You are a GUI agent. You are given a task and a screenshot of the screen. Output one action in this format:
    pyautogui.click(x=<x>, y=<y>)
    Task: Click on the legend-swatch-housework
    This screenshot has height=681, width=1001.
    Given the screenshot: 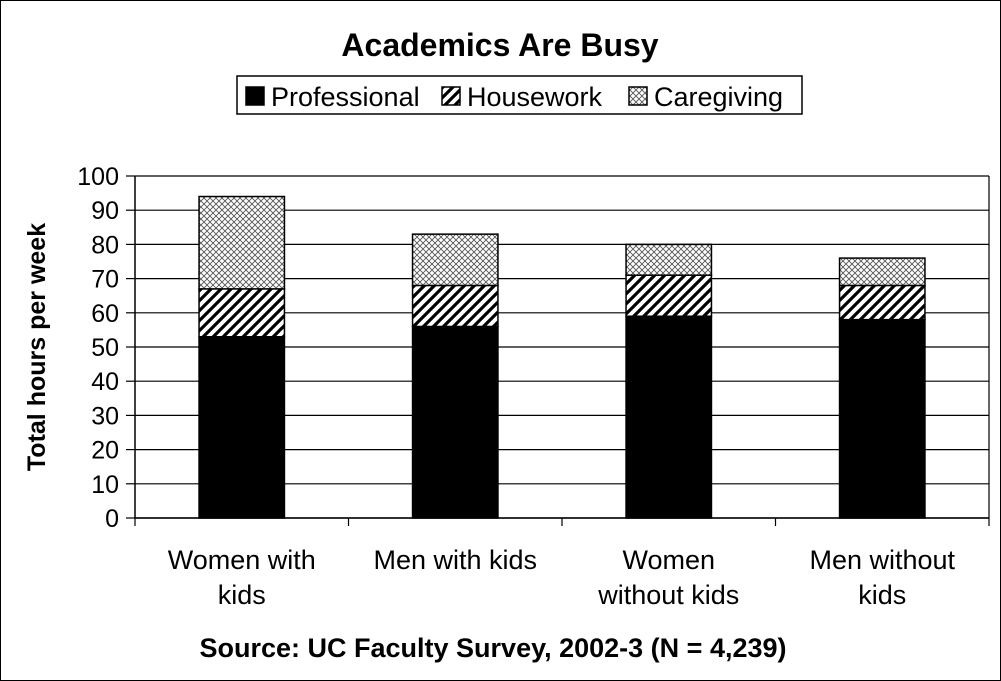 What is the action you would take?
    pyautogui.click(x=451, y=96)
    